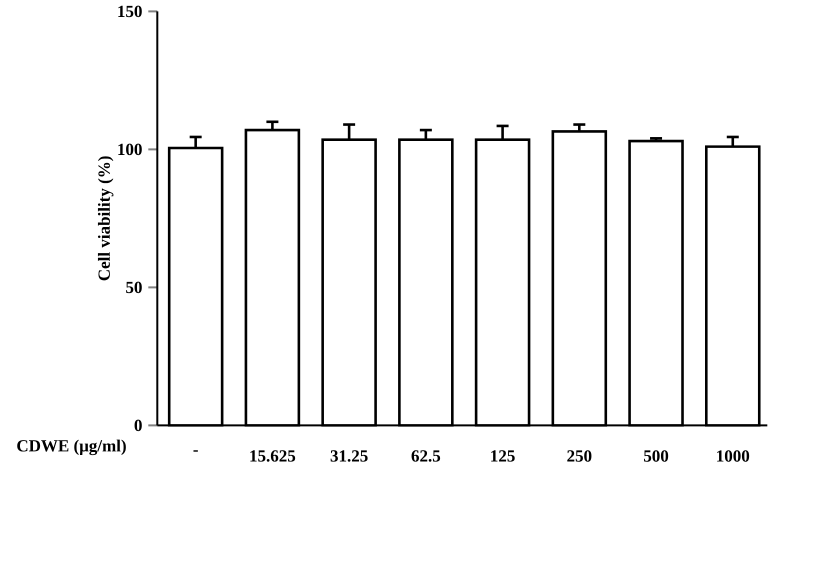  What do you see at coordinates (503, 456) in the screenshot?
I see `x-tick-label: 125` at bounding box center [503, 456].